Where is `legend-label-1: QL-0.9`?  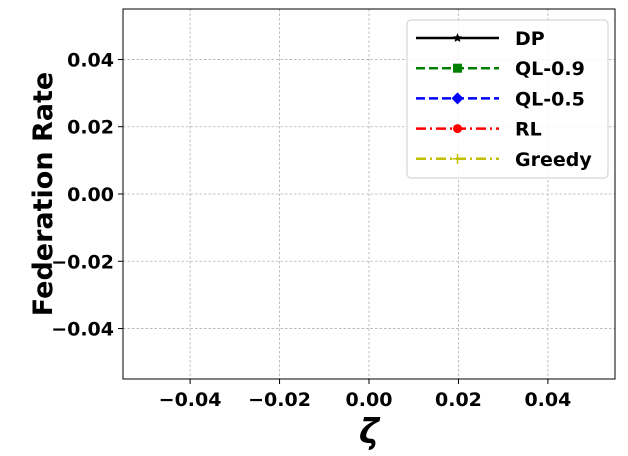 legend-label-1: QL-0.9 is located at coordinates (550, 69).